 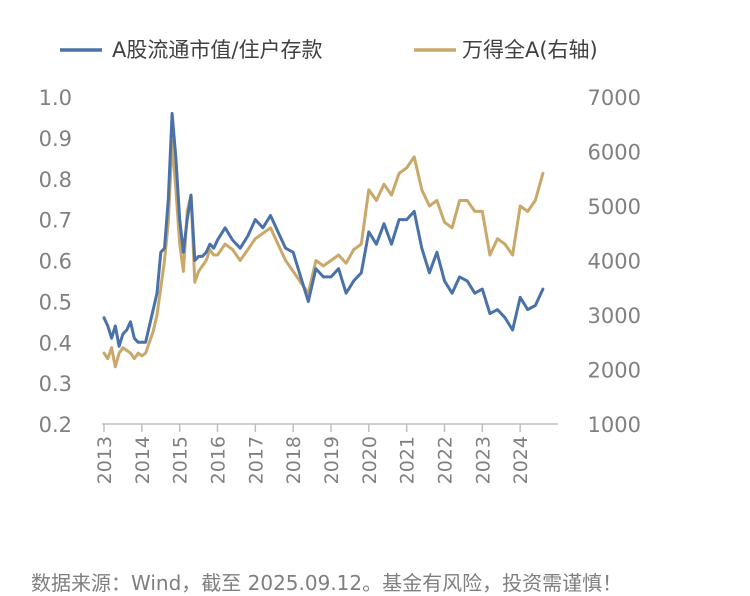 I want to click on left-y-tick-label: 0.4, so click(x=55, y=343).